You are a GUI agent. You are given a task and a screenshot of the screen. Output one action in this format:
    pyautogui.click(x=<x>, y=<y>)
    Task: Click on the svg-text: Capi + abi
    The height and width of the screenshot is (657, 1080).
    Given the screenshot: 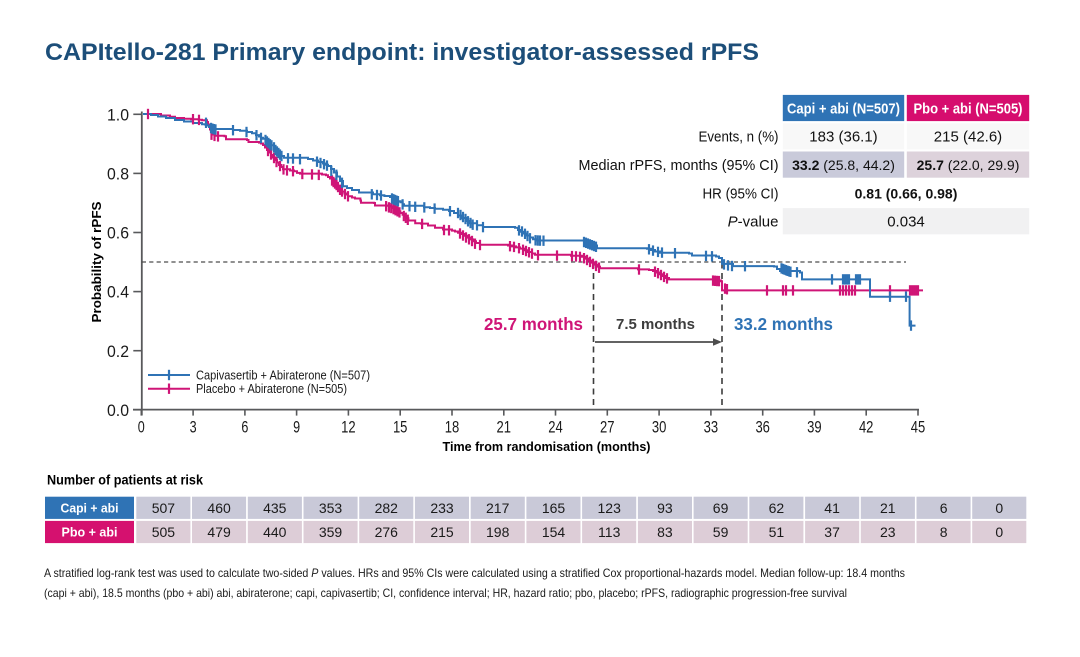 What is the action you would take?
    pyautogui.click(x=90, y=508)
    